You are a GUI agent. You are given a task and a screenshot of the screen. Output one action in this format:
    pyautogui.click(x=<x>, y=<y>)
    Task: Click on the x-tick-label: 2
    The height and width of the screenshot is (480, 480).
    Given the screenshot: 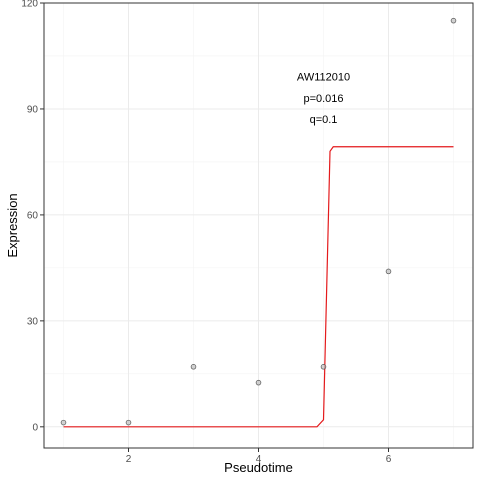 What is the action you would take?
    pyautogui.click(x=129, y=459)
    